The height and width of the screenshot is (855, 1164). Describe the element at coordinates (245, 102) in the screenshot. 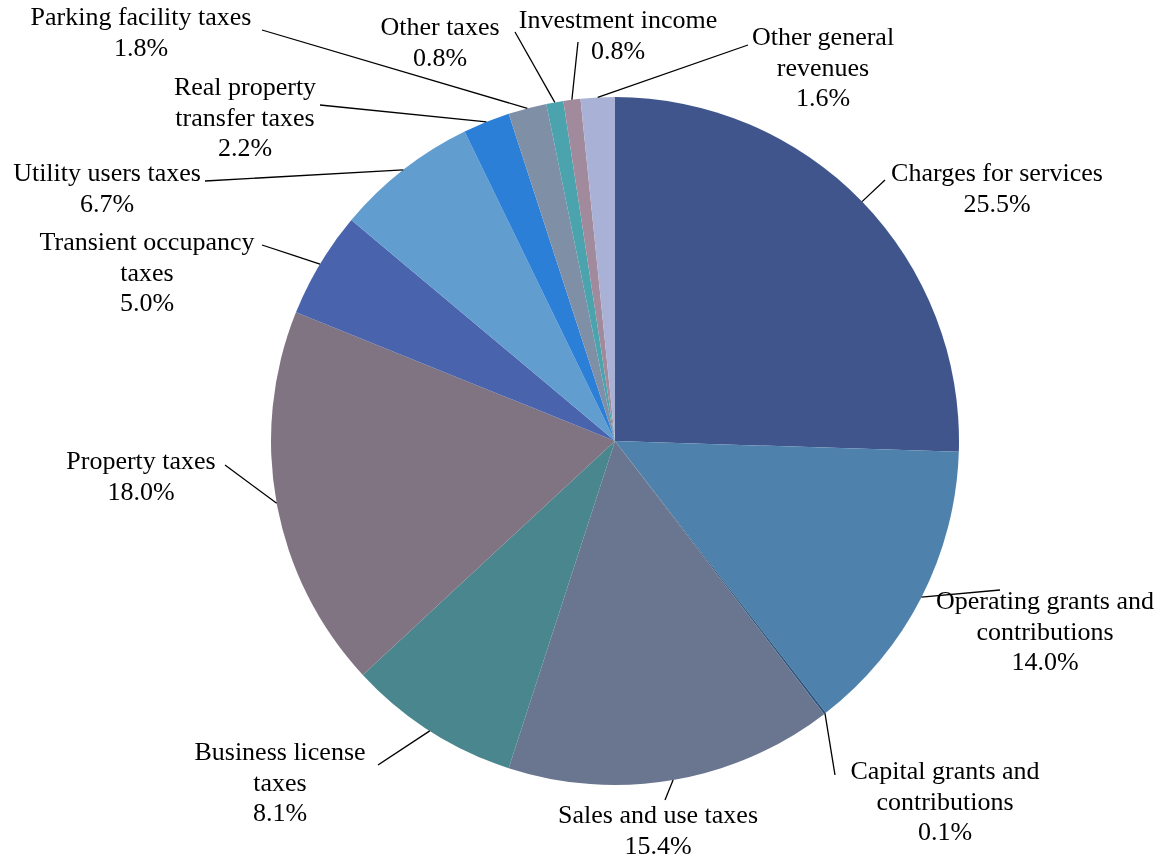

I see `slice-label: Real property transfer taxes` at that location.